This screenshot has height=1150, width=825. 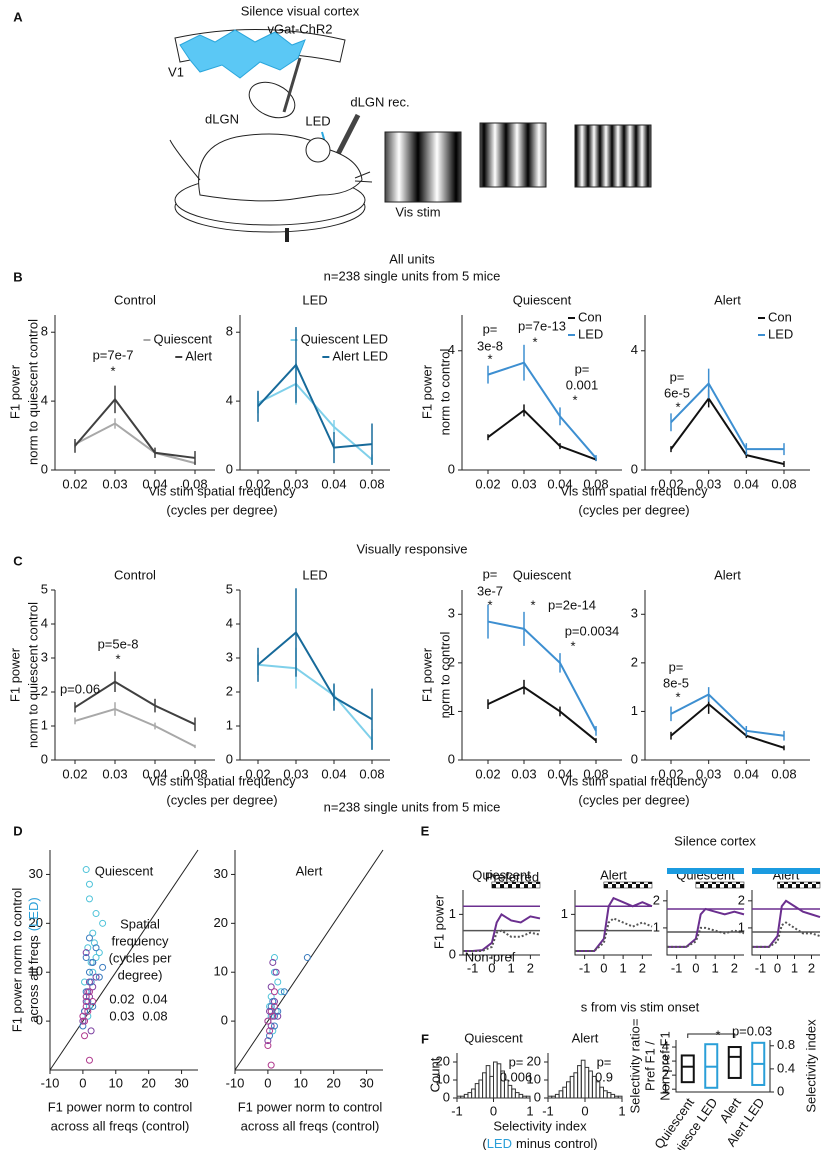 I want to click on x-tick-label: 0.02, so click(x=257, y=483).